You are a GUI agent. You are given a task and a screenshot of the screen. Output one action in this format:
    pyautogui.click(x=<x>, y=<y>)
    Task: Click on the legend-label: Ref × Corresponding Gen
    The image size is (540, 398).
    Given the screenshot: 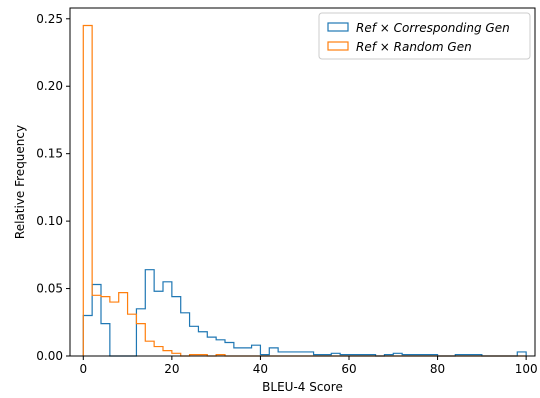 What is the action you would take?
    pyautogui.click(x=433, y=28)
    